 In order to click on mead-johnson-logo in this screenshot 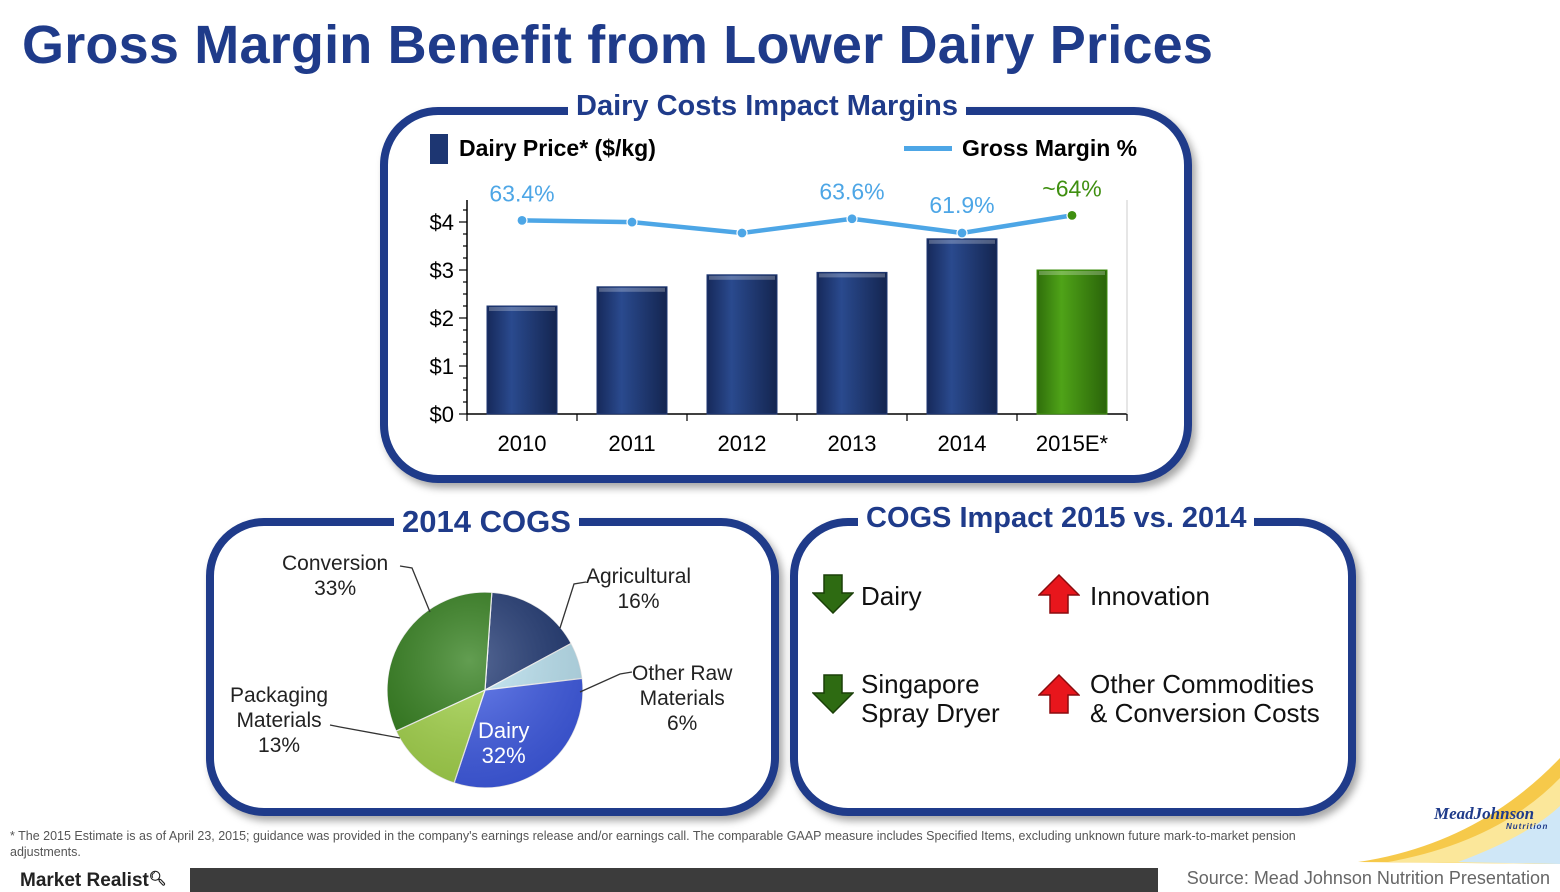, I will do `click(1459, 811)`.